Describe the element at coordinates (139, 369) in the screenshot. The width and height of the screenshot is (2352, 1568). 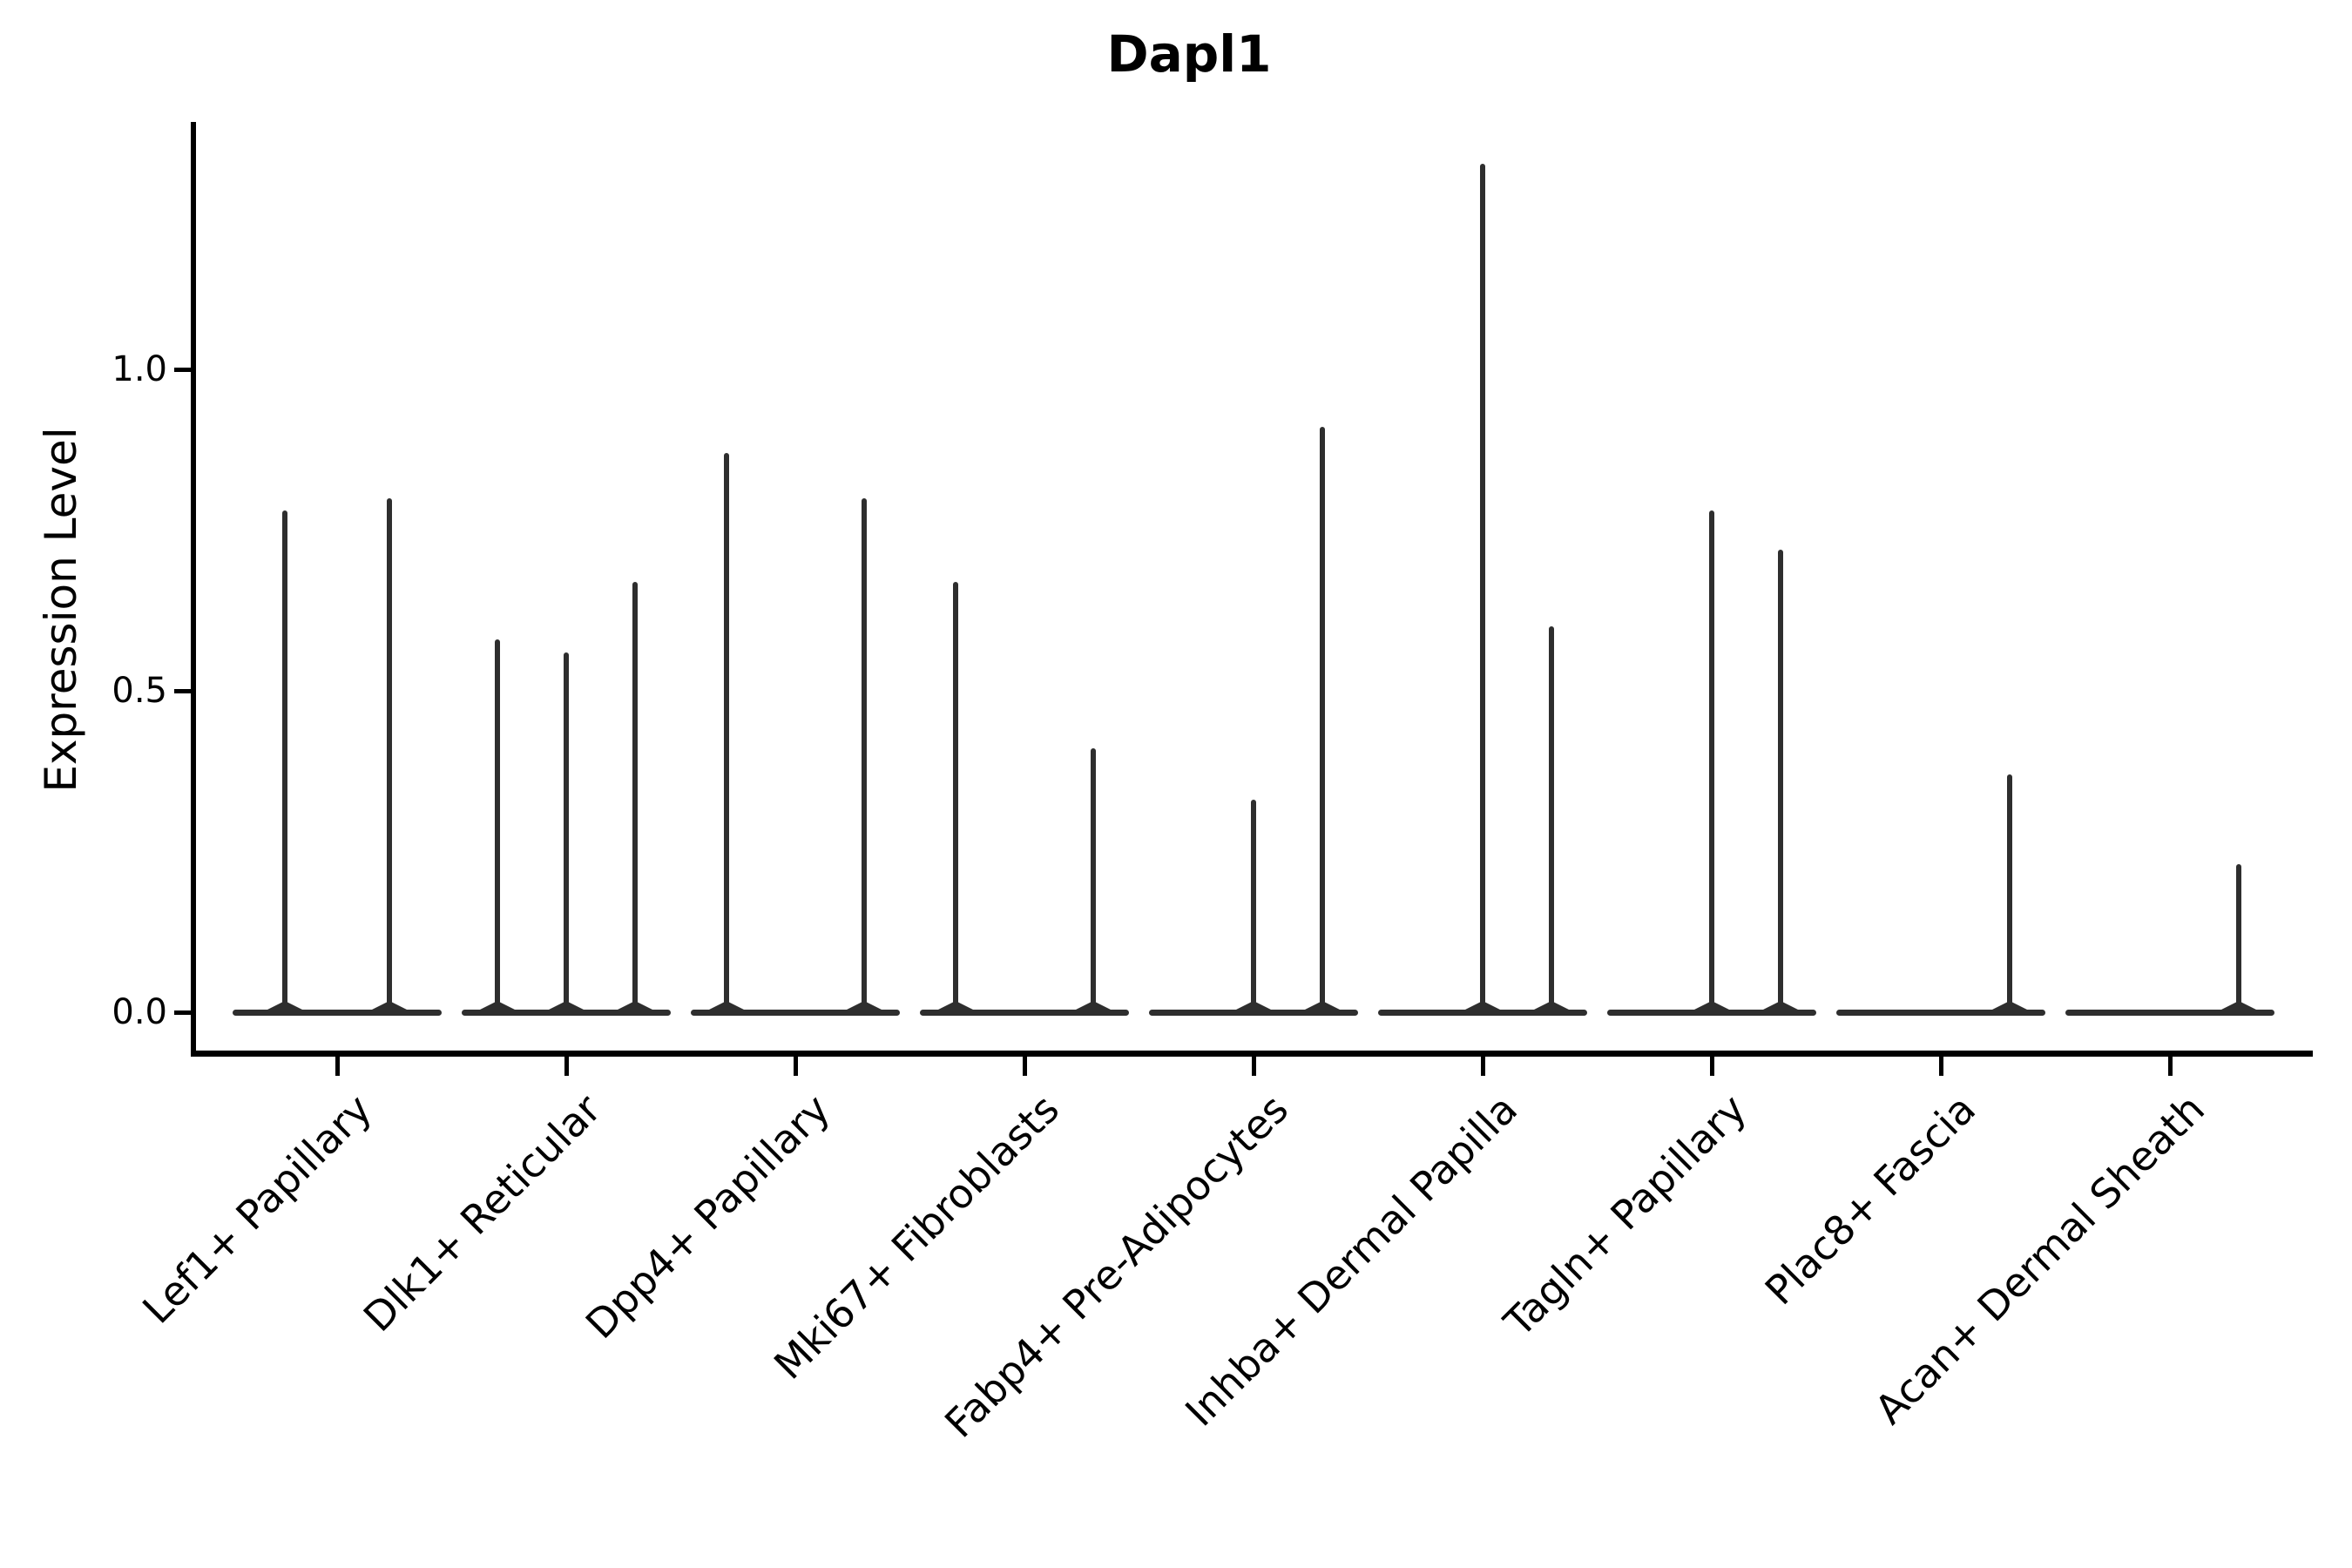
I see `y-tick-label: 1.0` at that location.